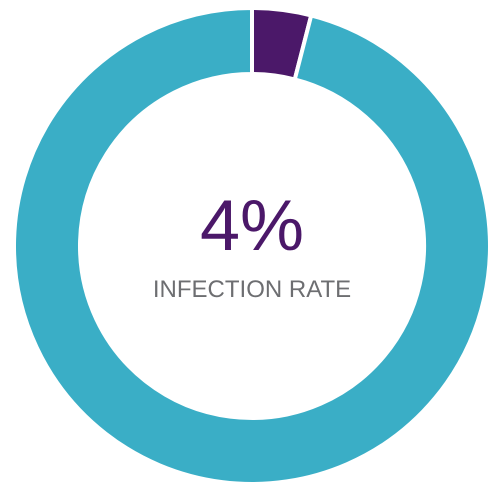 This screenshot has height=487, width=504. I want to click on text: 4%, so click(252, 226).